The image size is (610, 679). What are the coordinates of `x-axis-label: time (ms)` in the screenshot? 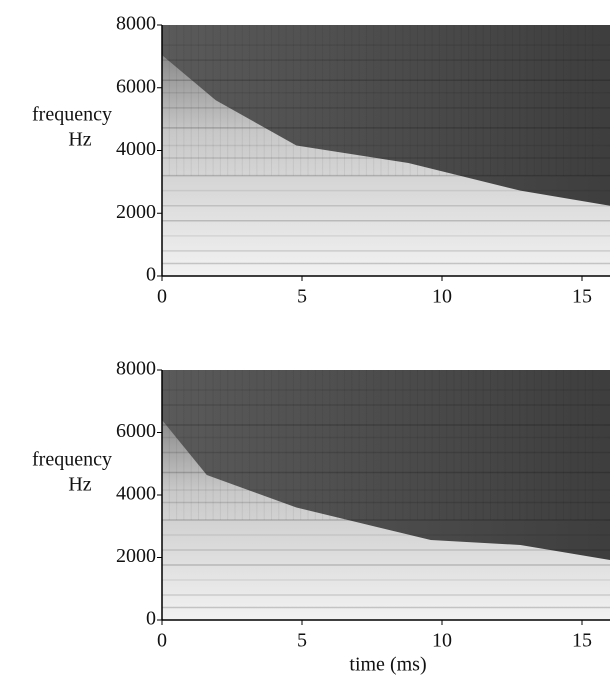 It's located at (387, 665).